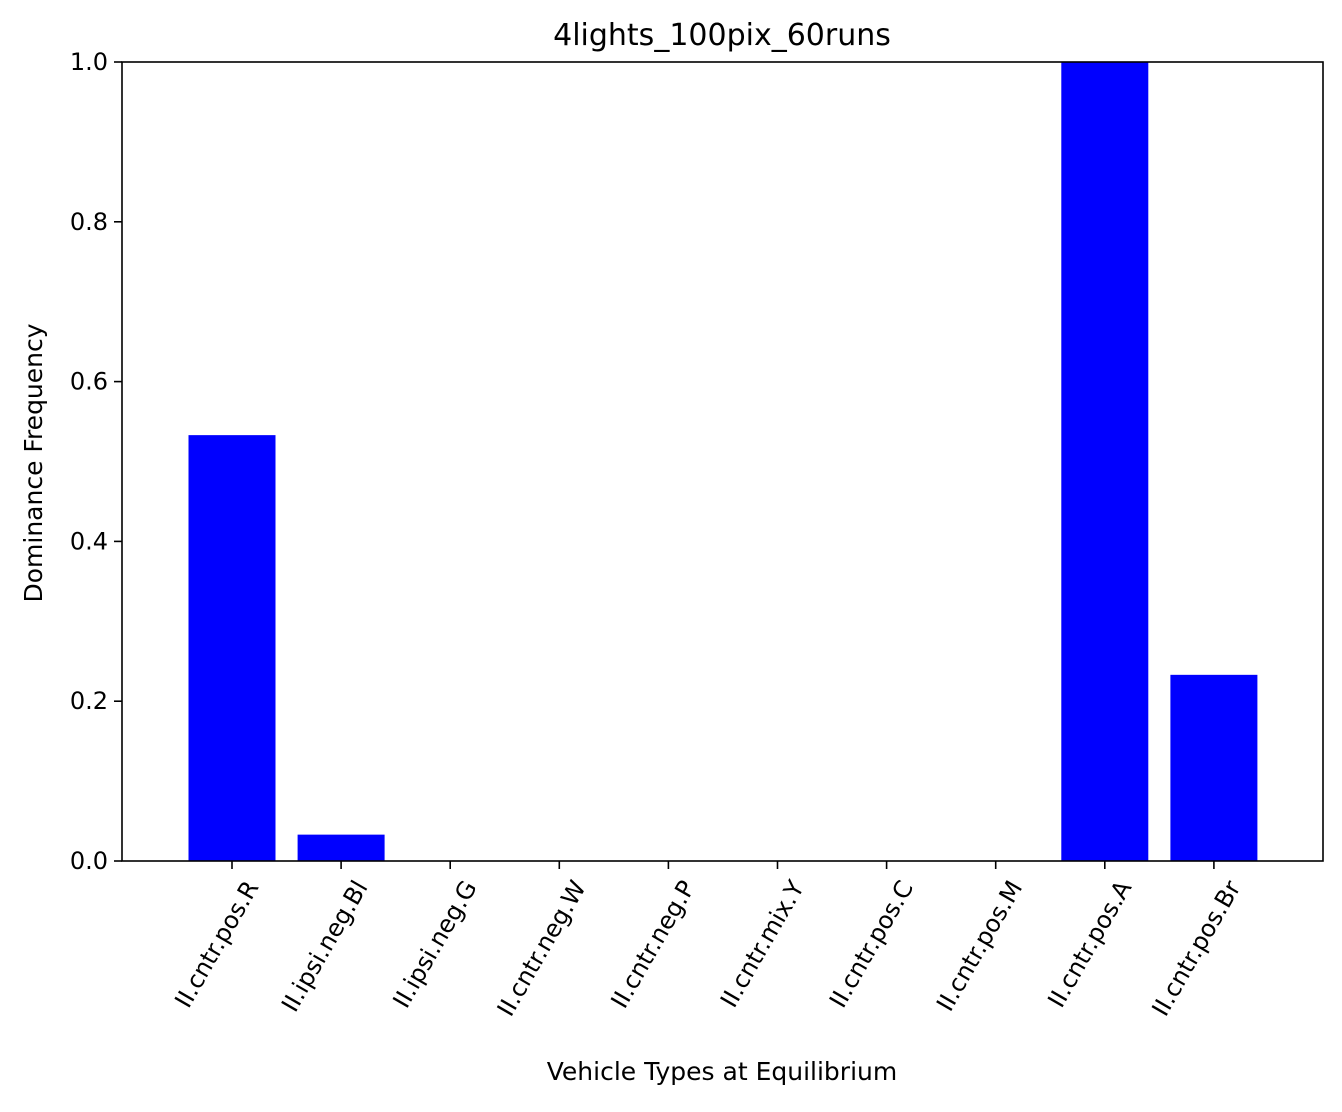  I want to click on x-tick-label: II.cntr.pos.Br, so click(1196, 948).